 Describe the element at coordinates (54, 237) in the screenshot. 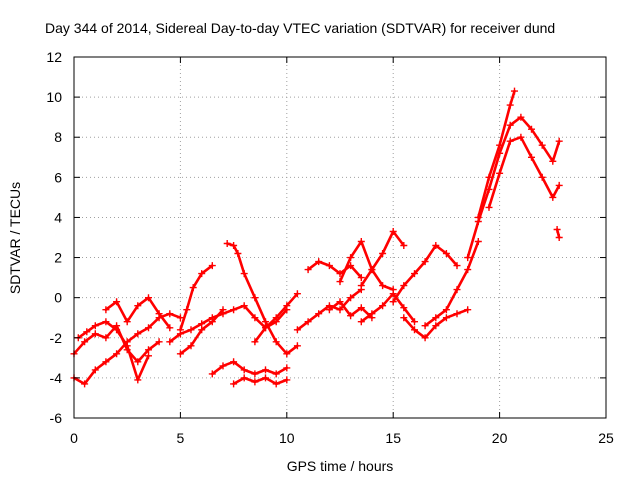

I see `y-tick-labels: -6 -4 -2 0 2 4 6 8 10 12` at that location.